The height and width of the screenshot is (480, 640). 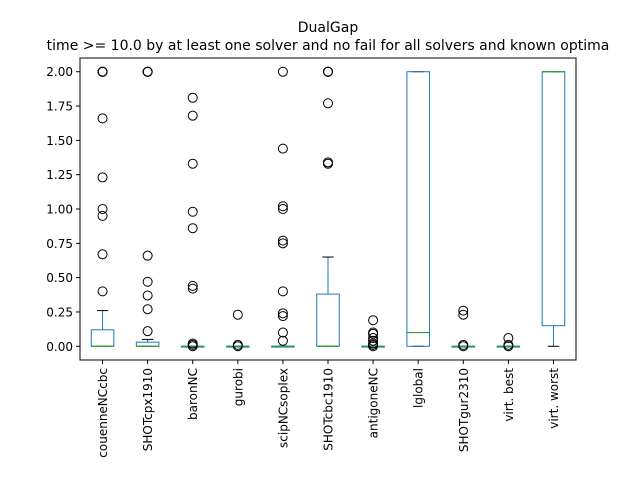 I want to click on y-tick-label: 1.50, so click(x=59, y=141).